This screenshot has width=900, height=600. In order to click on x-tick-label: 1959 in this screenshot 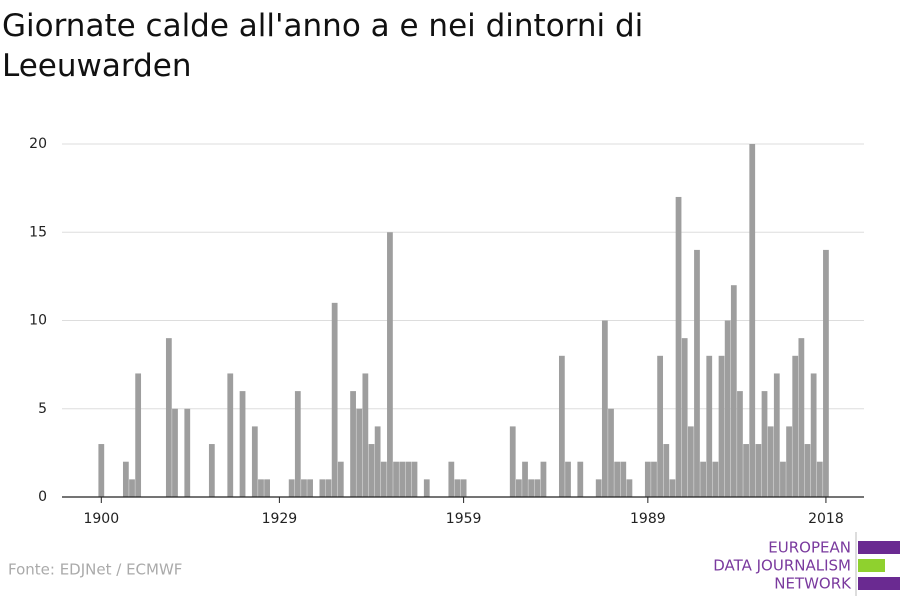, I will do `click(464, 519)`.